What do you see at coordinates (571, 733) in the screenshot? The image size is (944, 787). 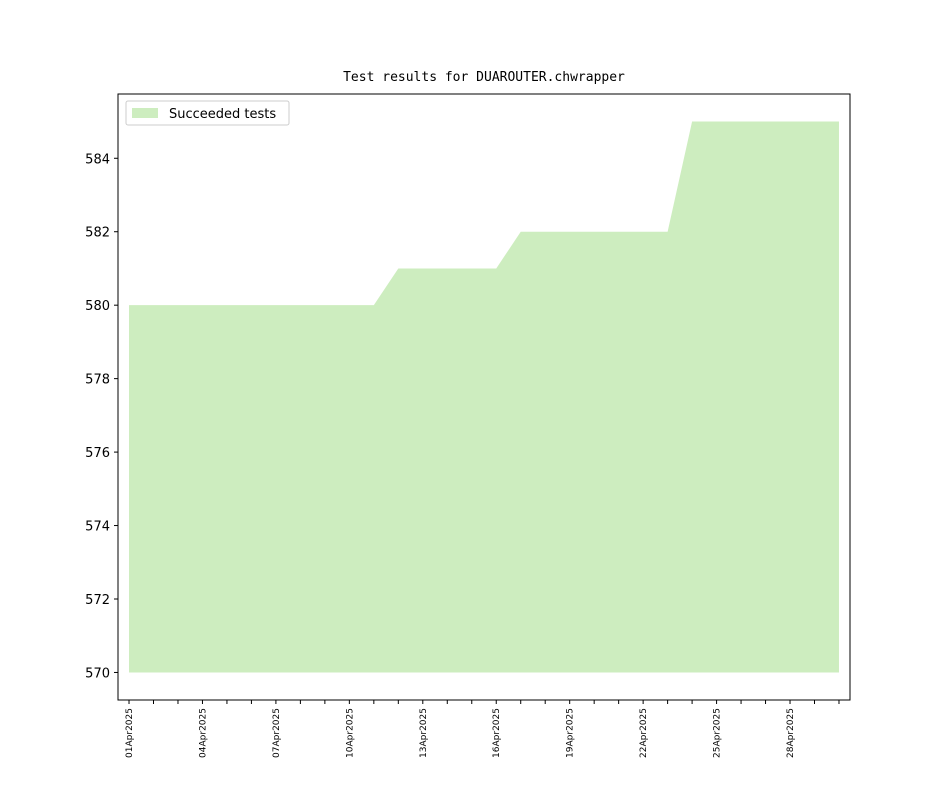 I see `x-tick-label: 19Apr2025` at bounding box center [571, 733].